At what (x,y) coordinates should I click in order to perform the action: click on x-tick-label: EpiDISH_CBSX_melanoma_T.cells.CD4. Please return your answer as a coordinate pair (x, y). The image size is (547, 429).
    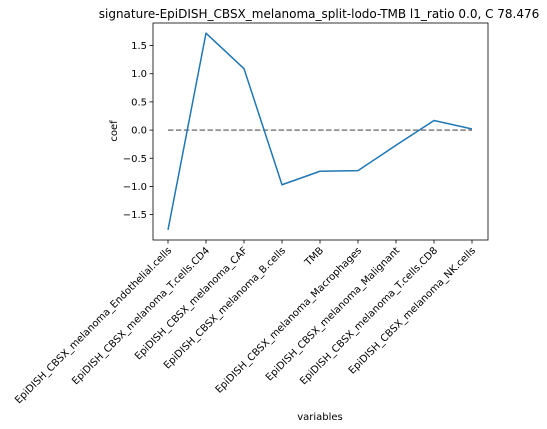
    Looking at the image, I should click on (141, 316).